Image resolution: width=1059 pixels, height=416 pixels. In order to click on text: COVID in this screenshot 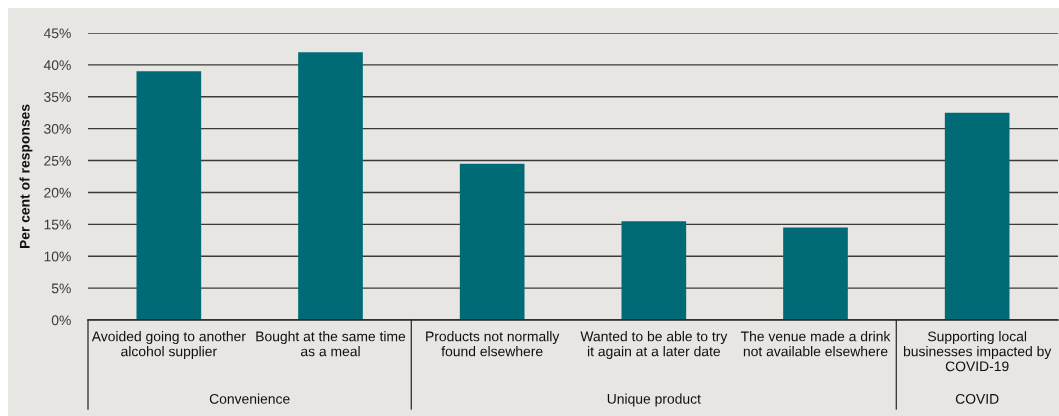, I will do `click(977, 398)`.